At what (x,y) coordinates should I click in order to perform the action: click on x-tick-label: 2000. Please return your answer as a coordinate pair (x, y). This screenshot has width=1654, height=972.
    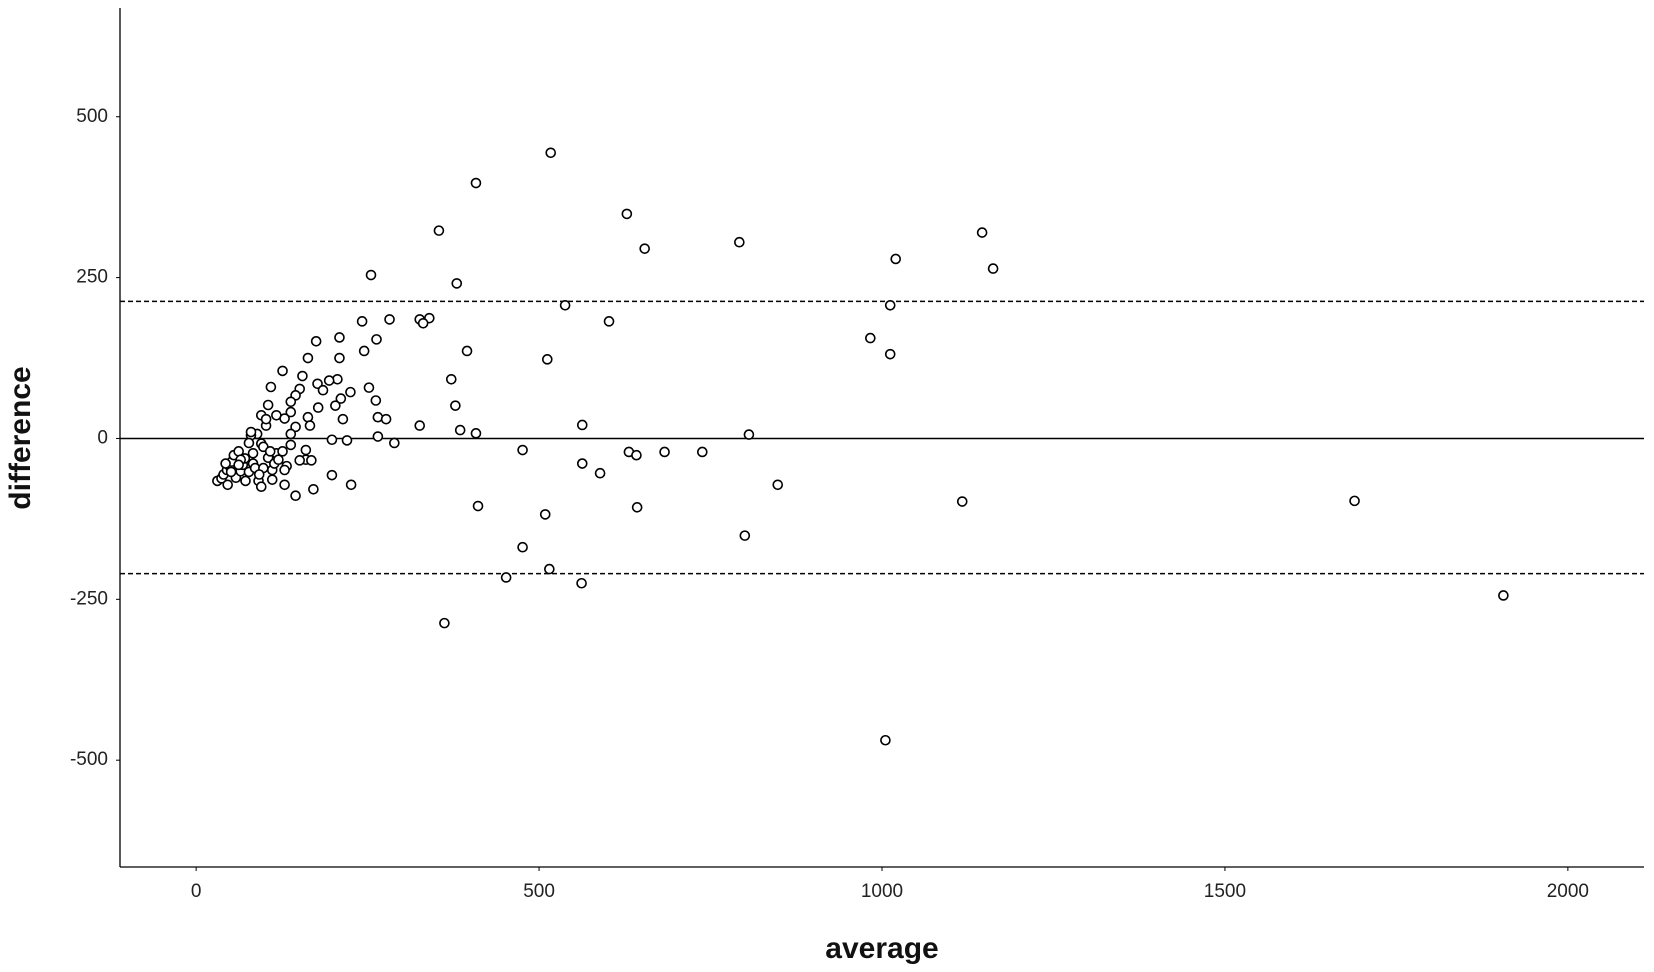
    Looking at the image, I should click on (1568, 891).